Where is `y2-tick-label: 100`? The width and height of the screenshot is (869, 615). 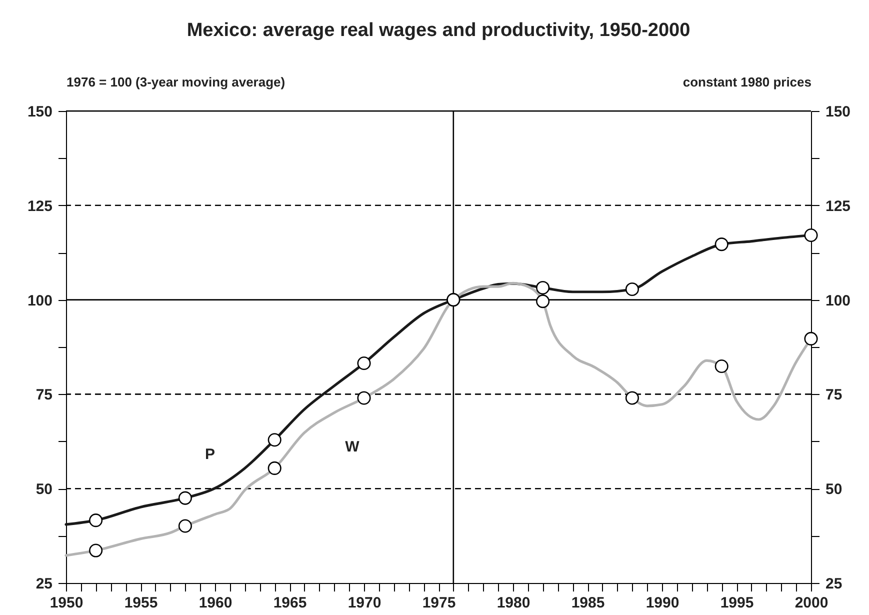
y2-tick-label: 100 is located at coordinates (838, 301).